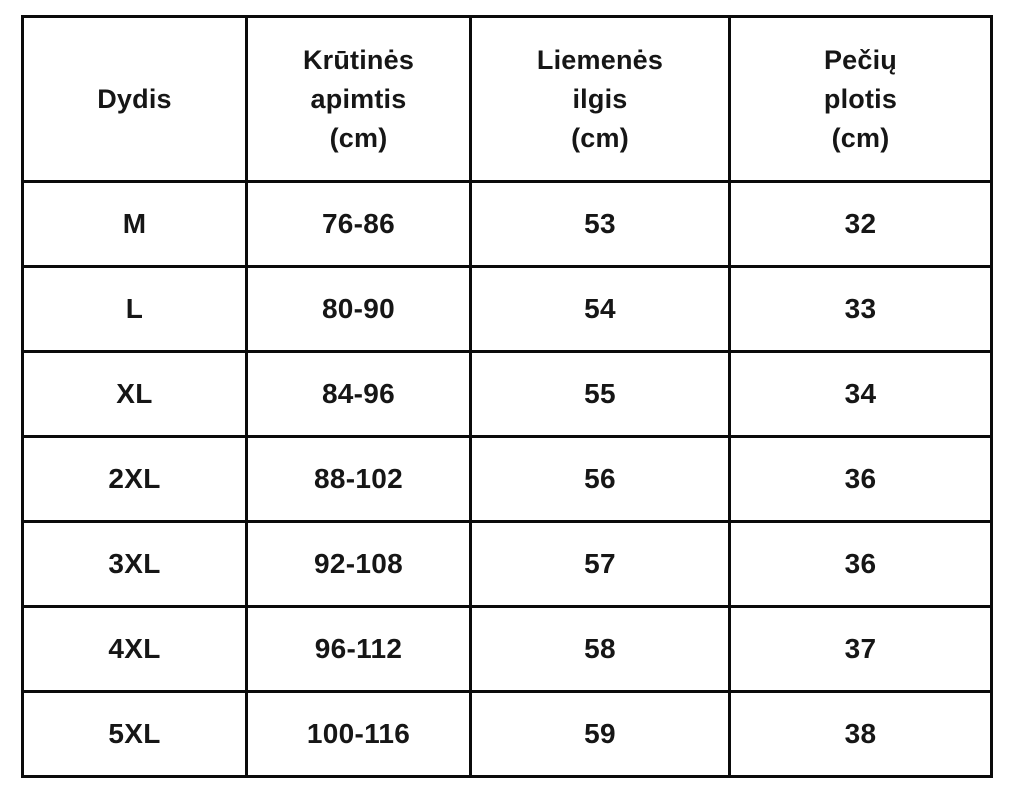  What do you see at coordinates (358, 649) in the screenshot?
I see `cell-chest: 96-112` at bounding box center [358, 649].